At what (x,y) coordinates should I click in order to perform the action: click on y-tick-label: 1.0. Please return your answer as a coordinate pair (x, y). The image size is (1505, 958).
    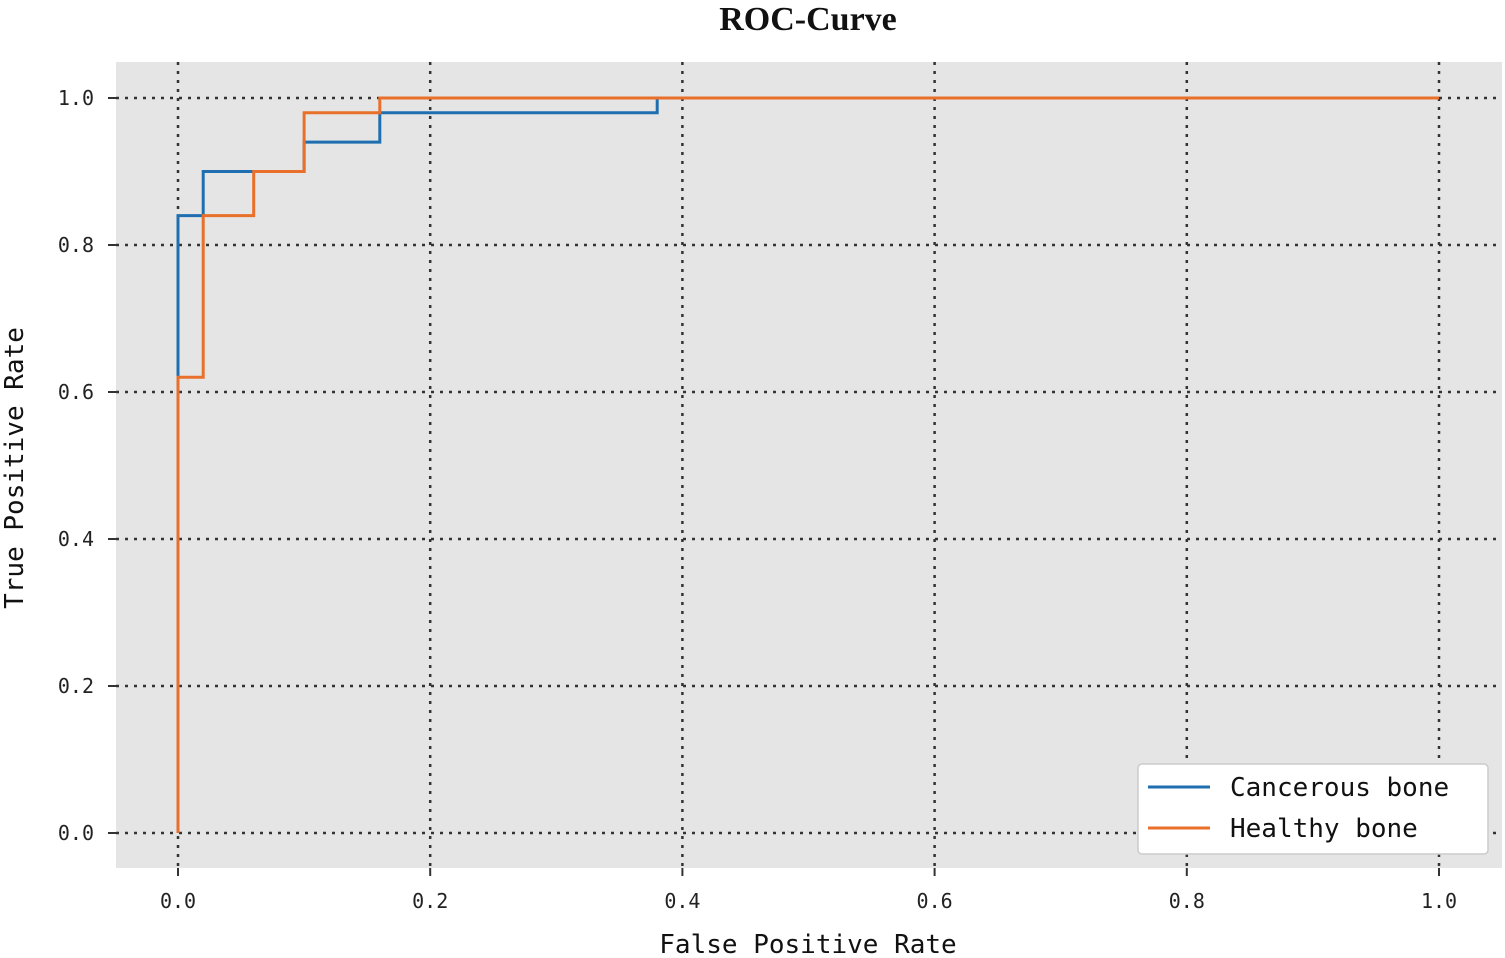
    Looking at the image, I should click on (76, 98).